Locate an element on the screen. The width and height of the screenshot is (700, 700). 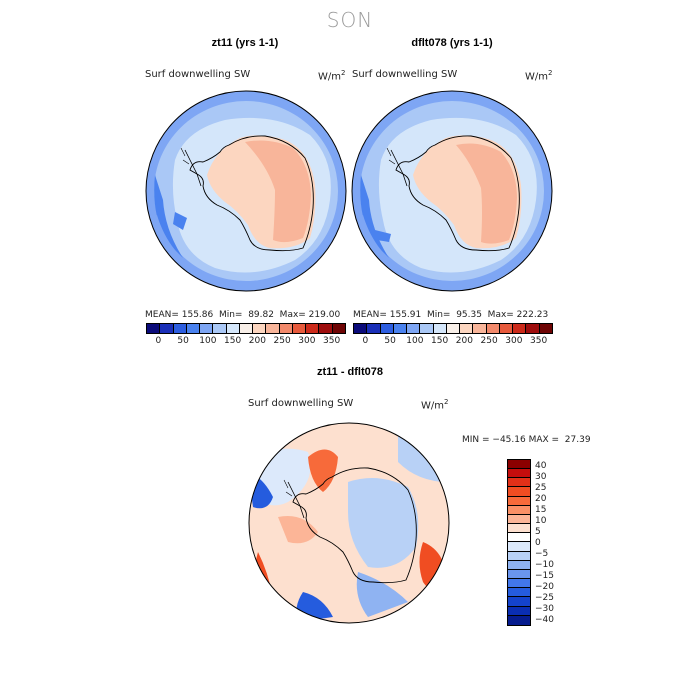
diff-colorbar-tick-label: 15 is located at coordinates (541, 510).